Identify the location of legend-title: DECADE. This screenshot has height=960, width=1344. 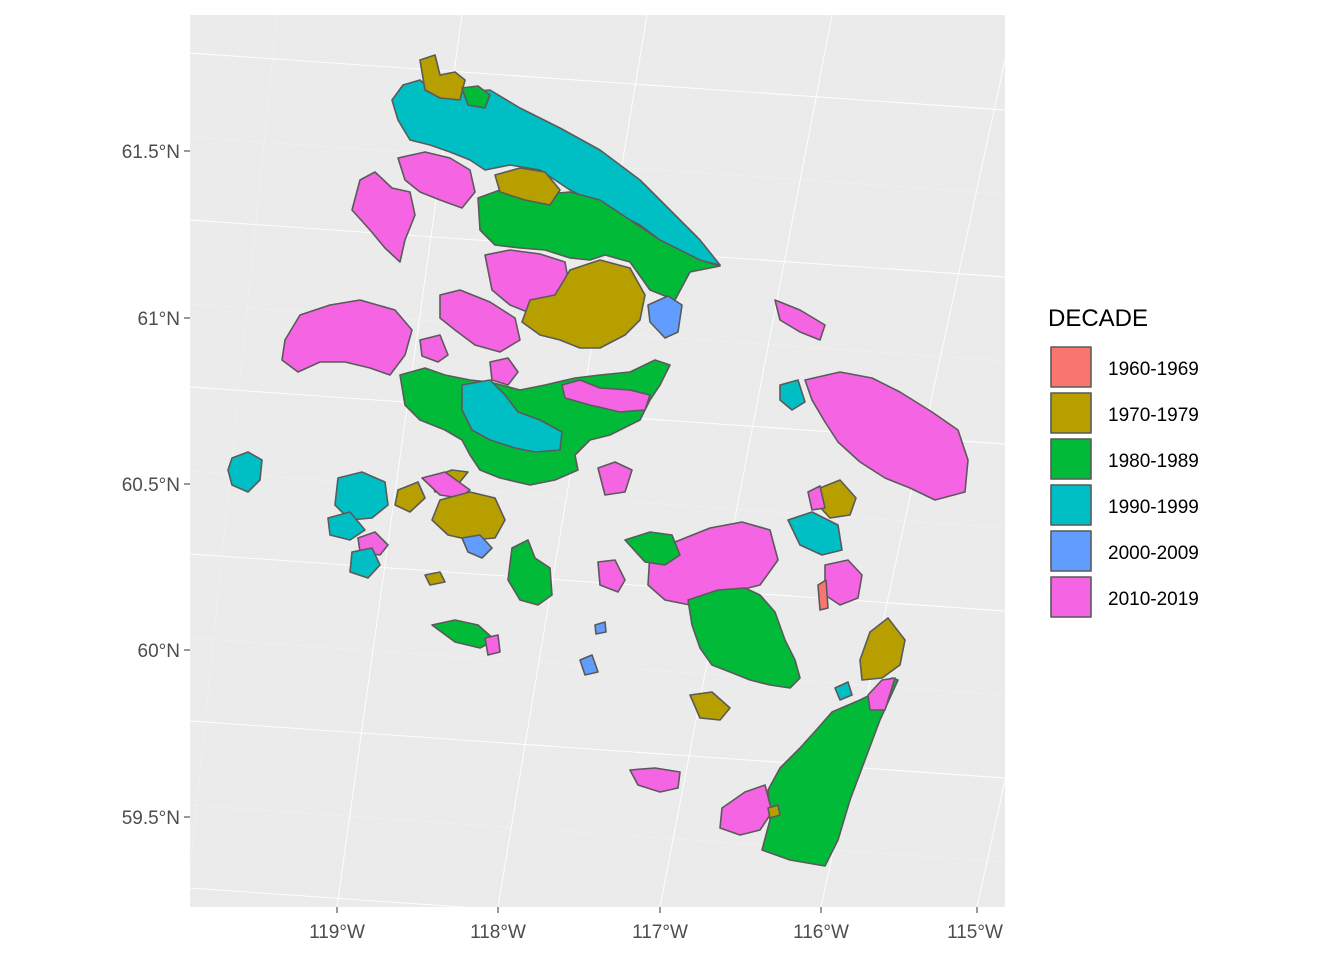
(1098, 318).